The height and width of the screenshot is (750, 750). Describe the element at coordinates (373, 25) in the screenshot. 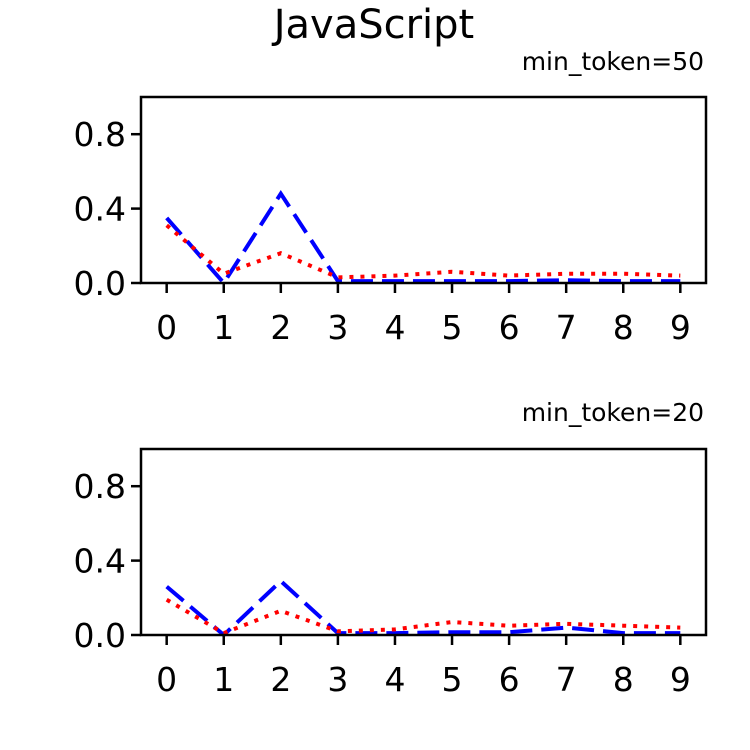

I see `chart-title: JavaScript` at that location.